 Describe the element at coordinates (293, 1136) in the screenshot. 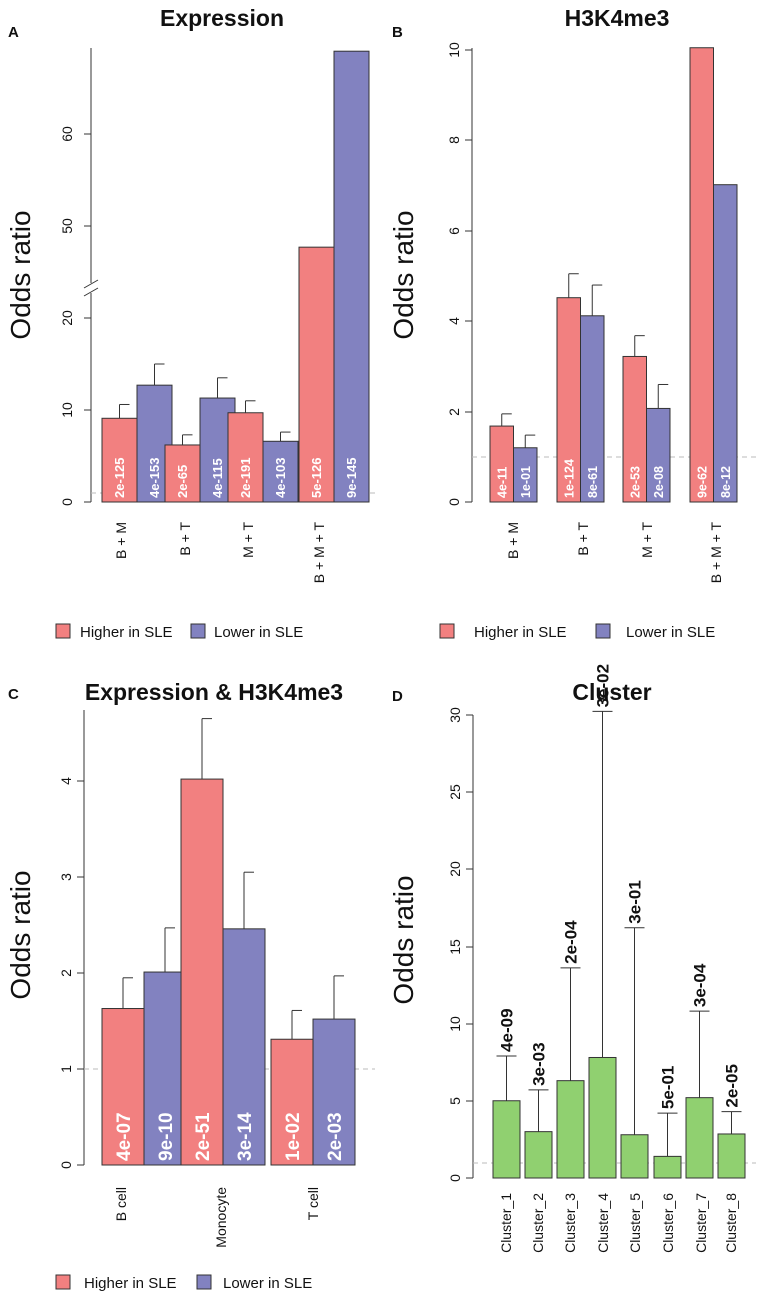

I see `panel-c-p-value-label: 1e-02` at that location.